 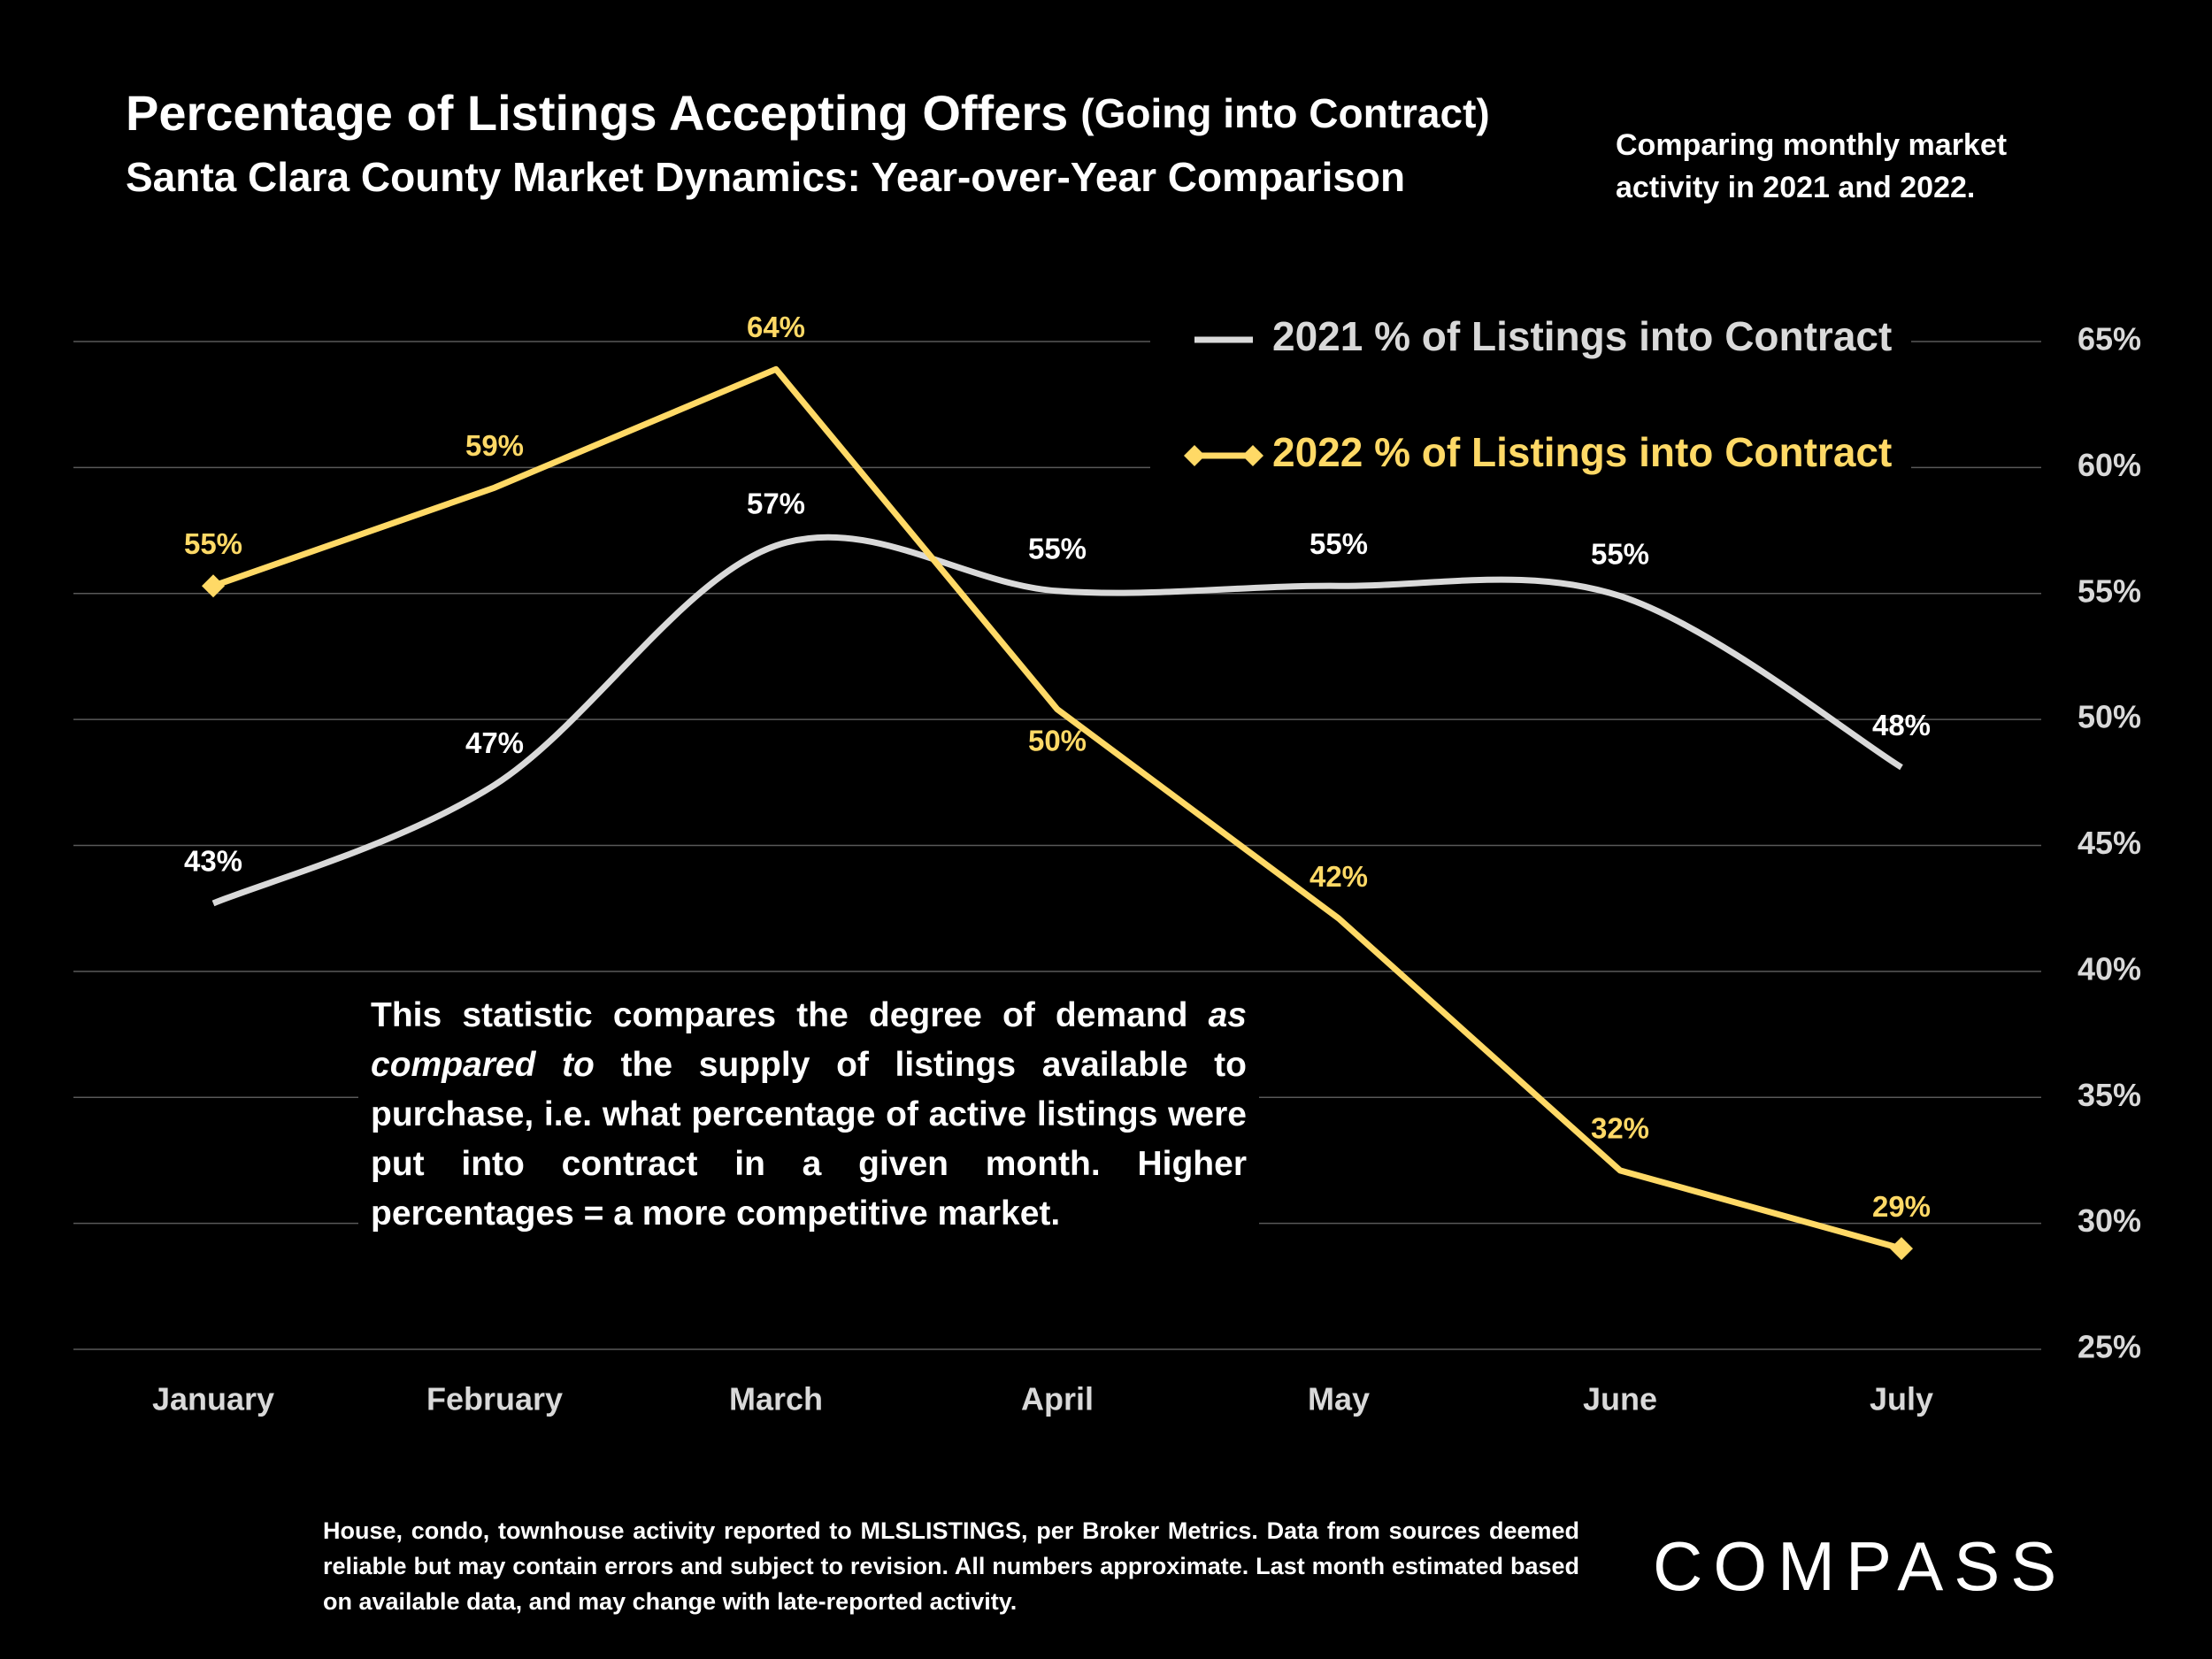 I want to click on y-tick-label: 60%, so click(x=2109, y=465).